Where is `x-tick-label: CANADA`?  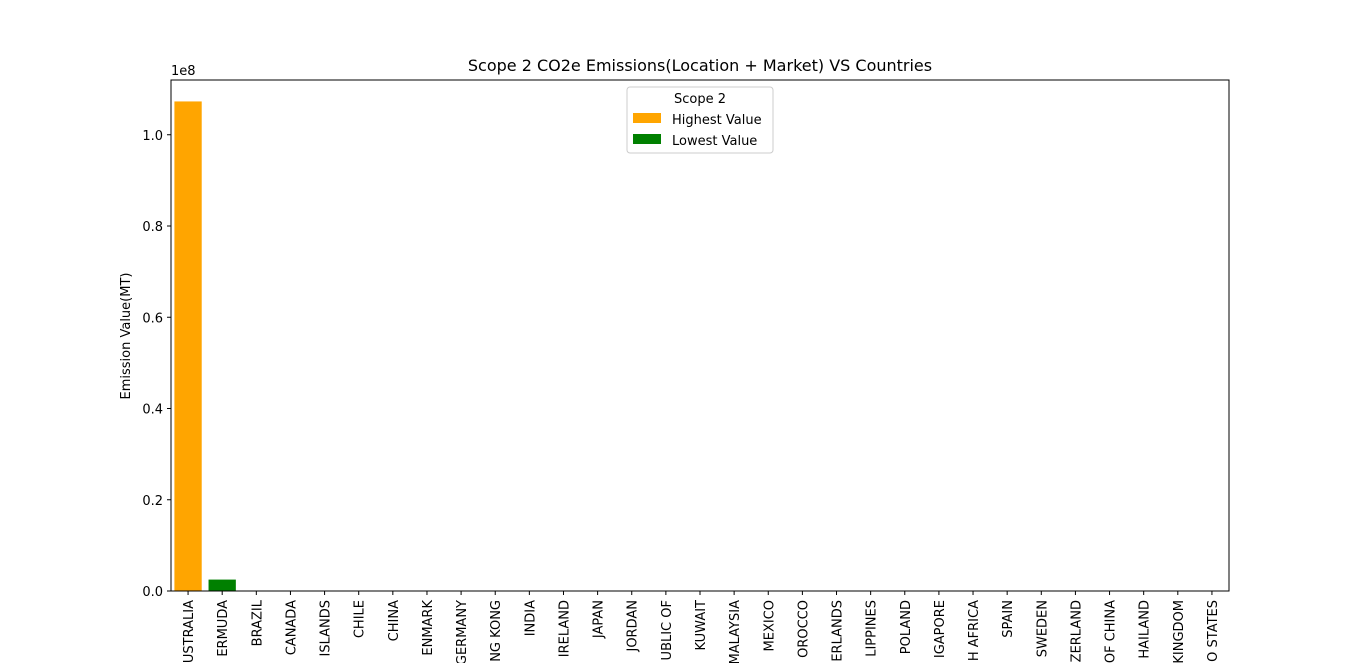 x-tick-label: CANADA is located at coordinates (291, 627).